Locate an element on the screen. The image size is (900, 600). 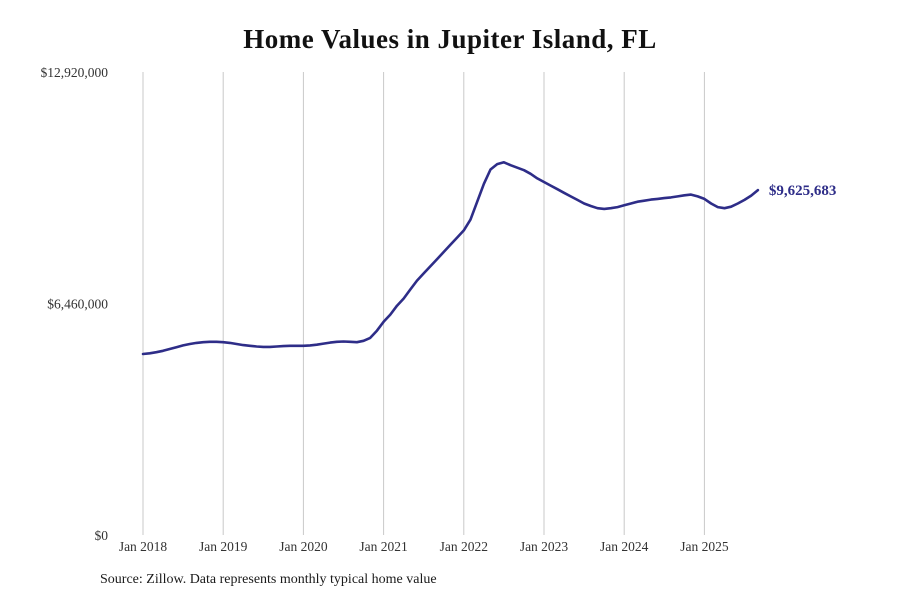
x-tick-label: Jan 2025 is located at coordinates (704, 546).